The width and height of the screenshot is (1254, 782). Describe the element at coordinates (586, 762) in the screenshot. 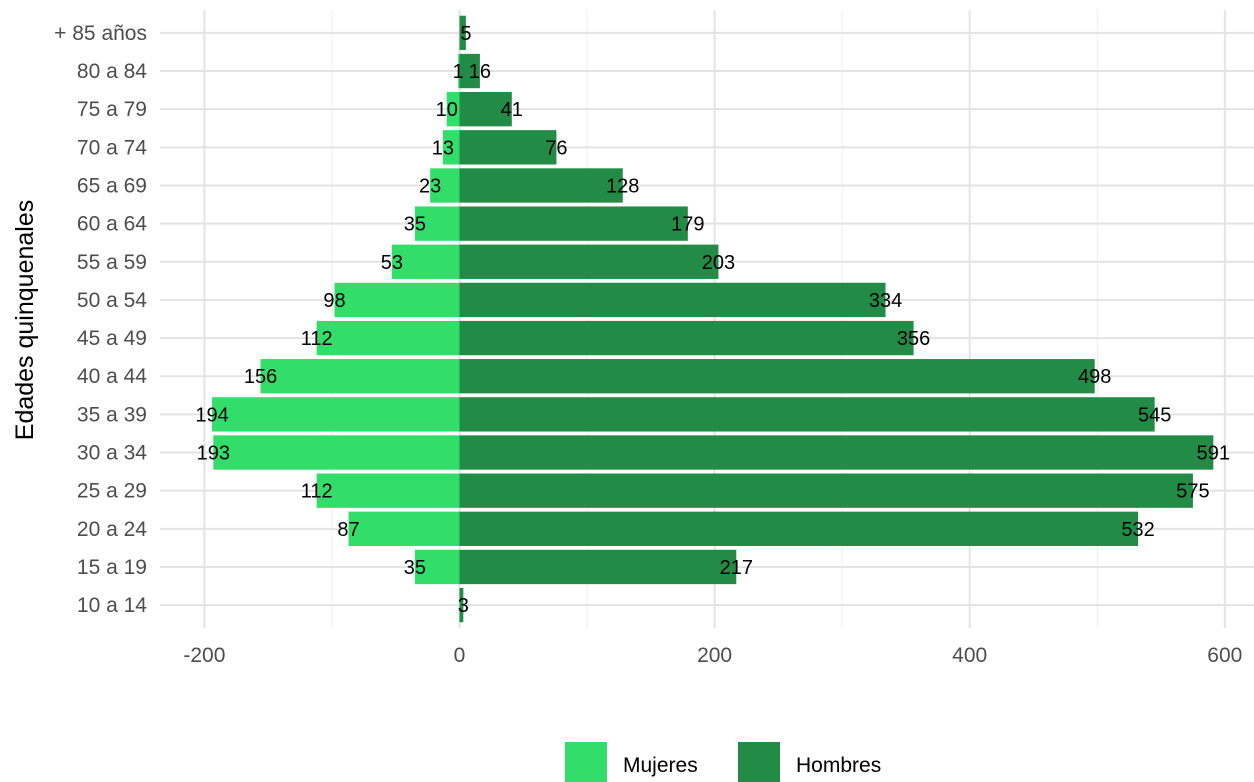

I see `legend-key-mujeres` at that location.